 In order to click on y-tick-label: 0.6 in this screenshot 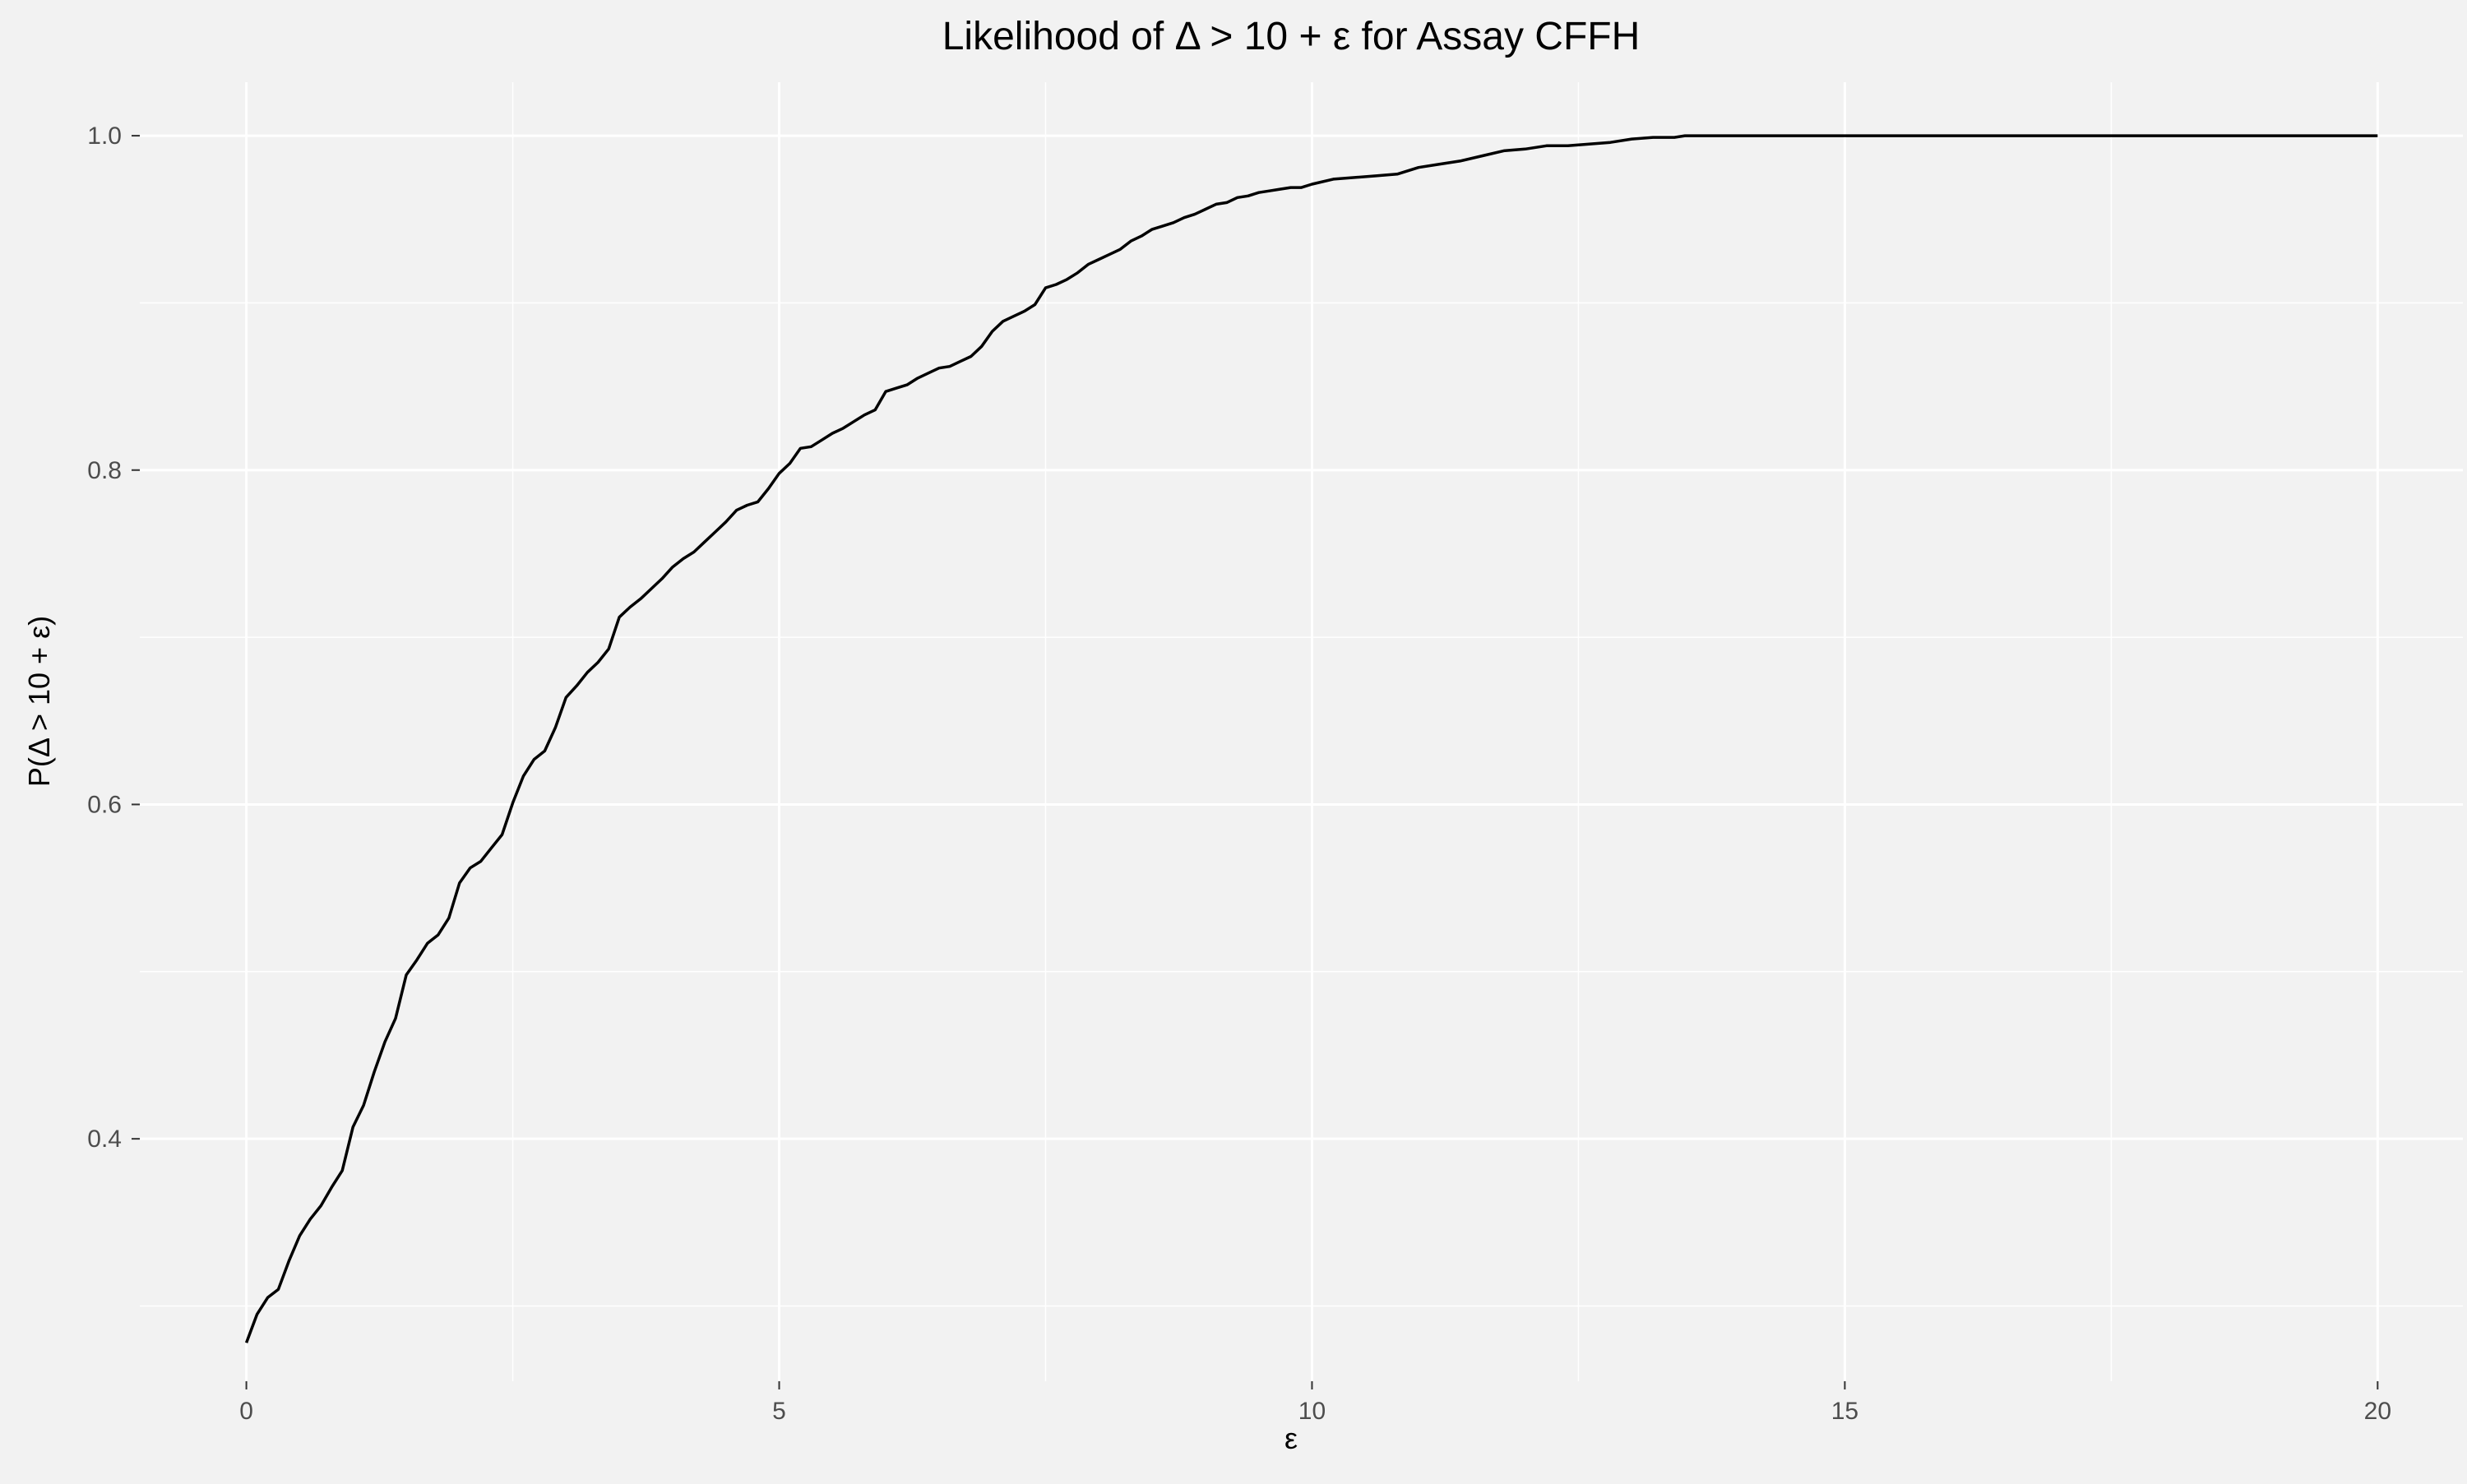, I will do `click(104, 805)`.